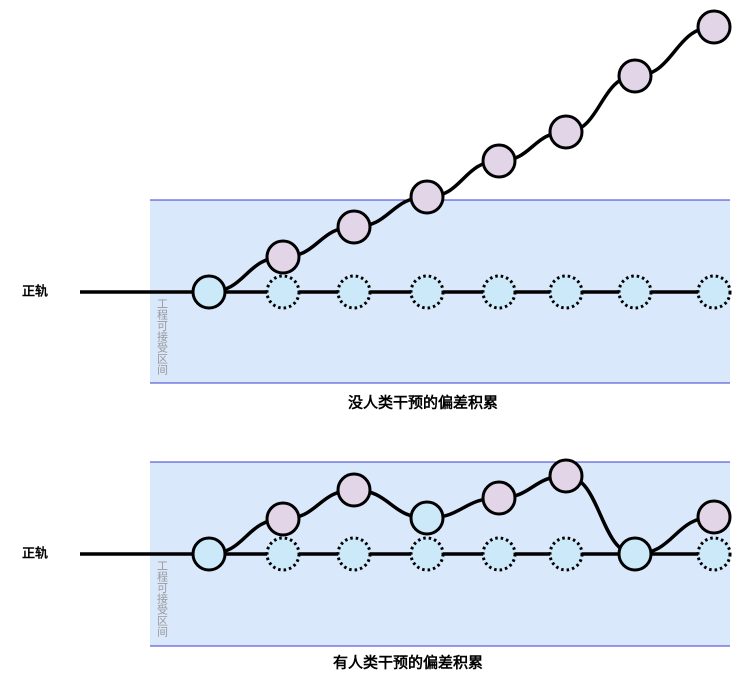 The image size is (743, 687). What do you see at coordinates (461, 515) in the screenshot?
I see `nodes` at bounding box center [461, 515].